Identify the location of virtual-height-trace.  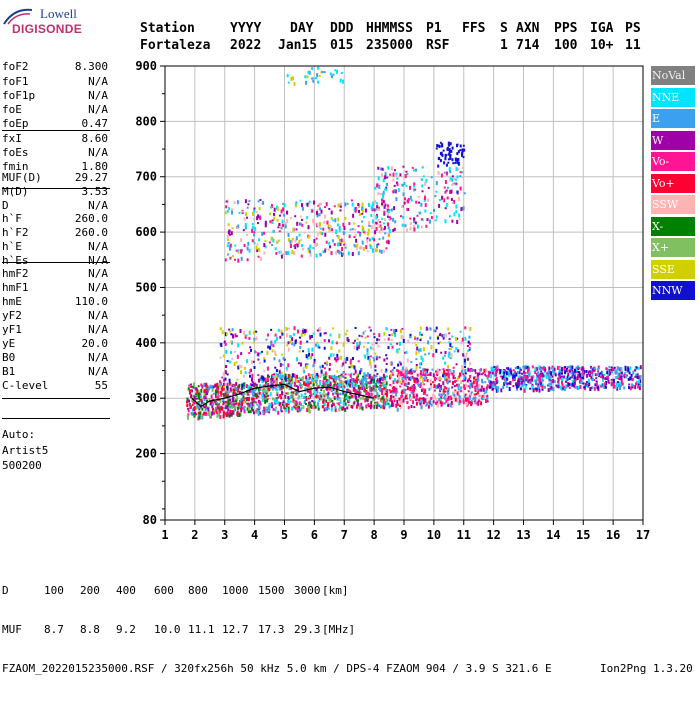
(283, 395).